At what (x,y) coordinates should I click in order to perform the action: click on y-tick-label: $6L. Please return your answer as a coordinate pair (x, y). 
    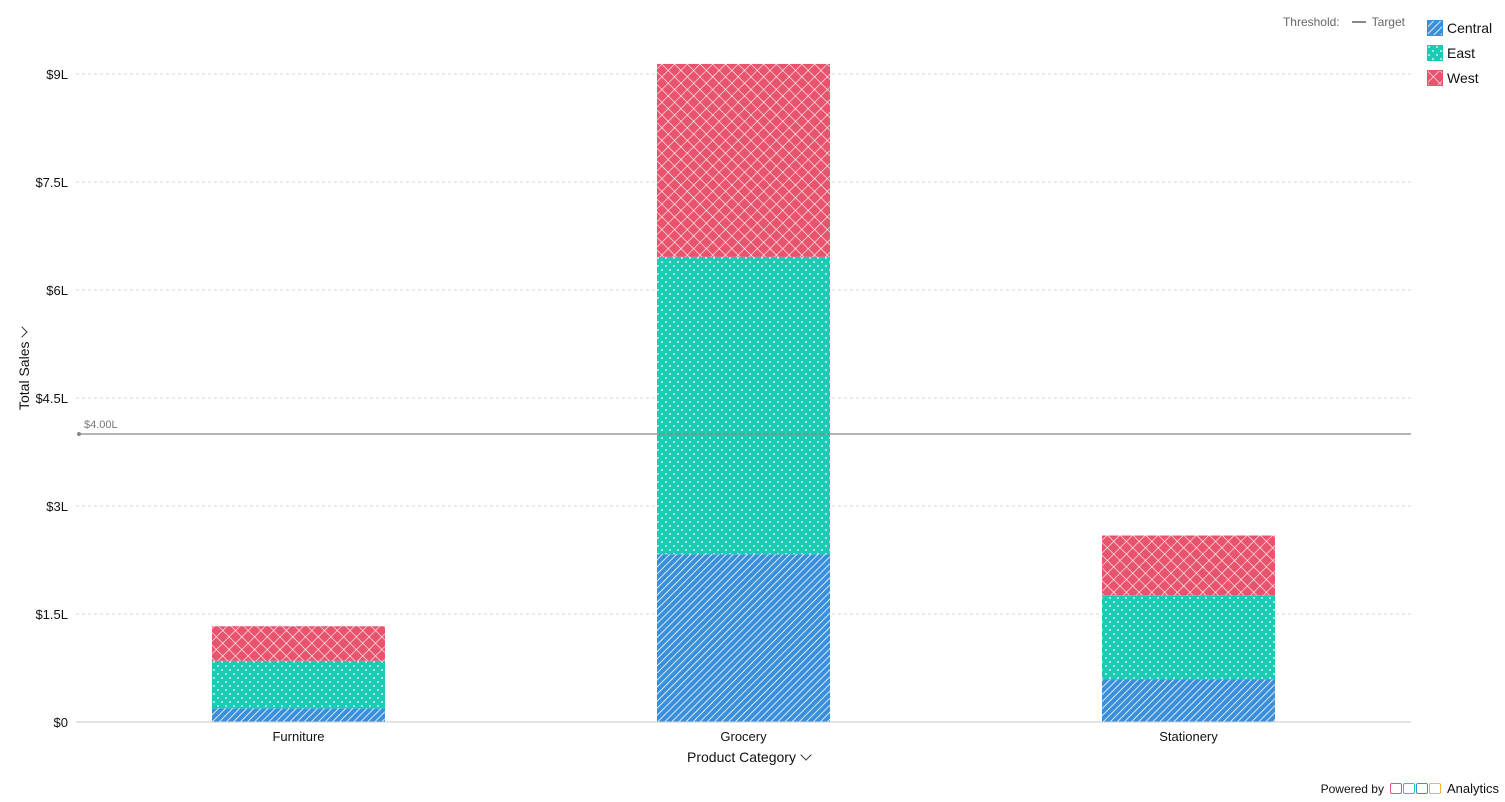
    Looking at the image, I should click on (57, 290).